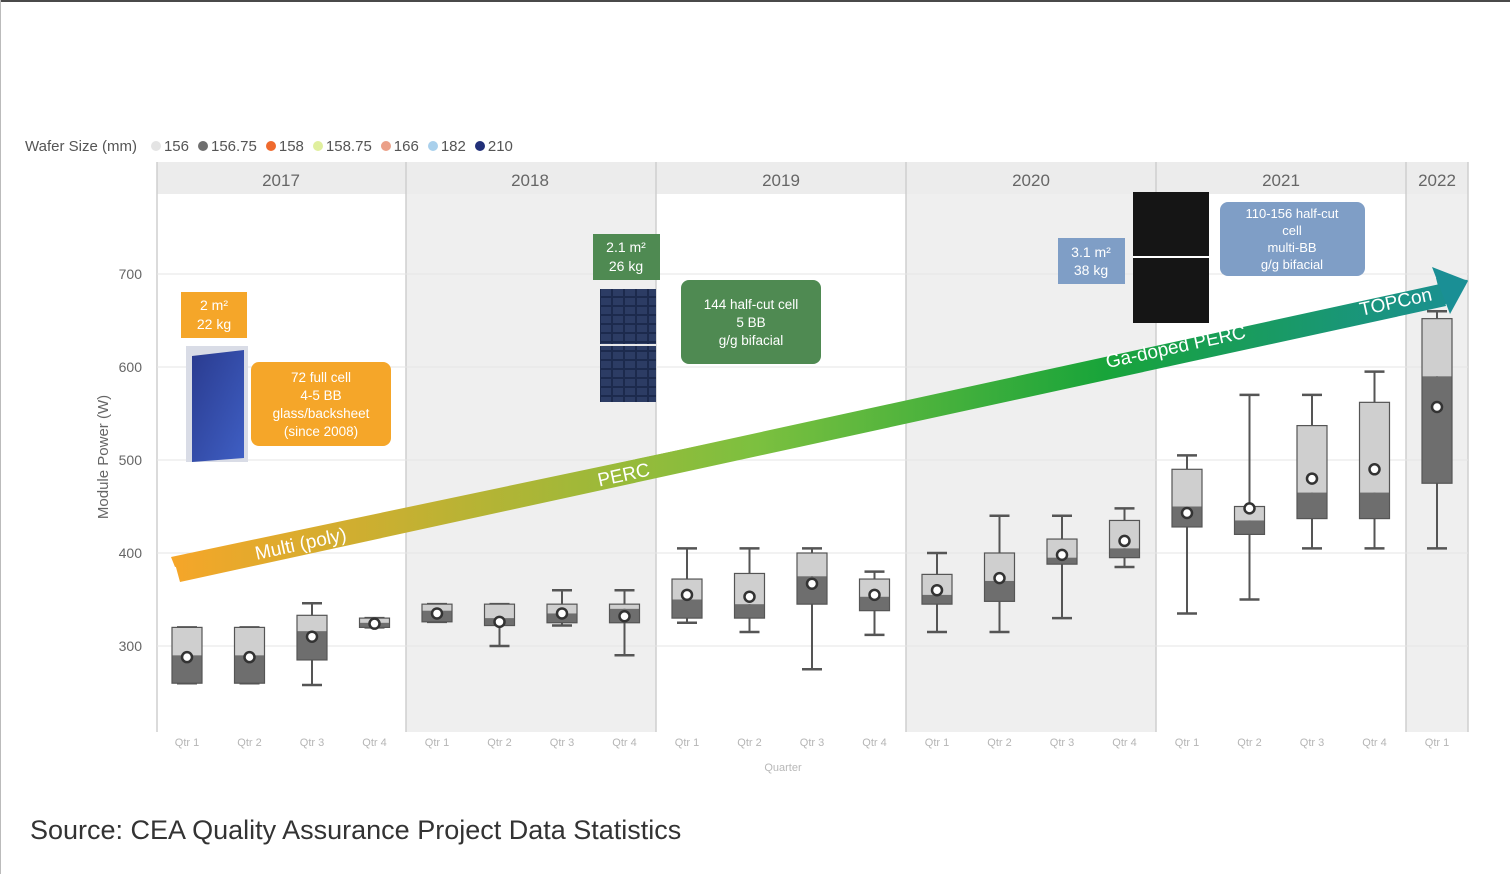 The height and width of the screenshot is (874, 1510). Describe the element at coordinates (1292, 230) in the screenshot. I see `spec-line-2021: cell` at that location.